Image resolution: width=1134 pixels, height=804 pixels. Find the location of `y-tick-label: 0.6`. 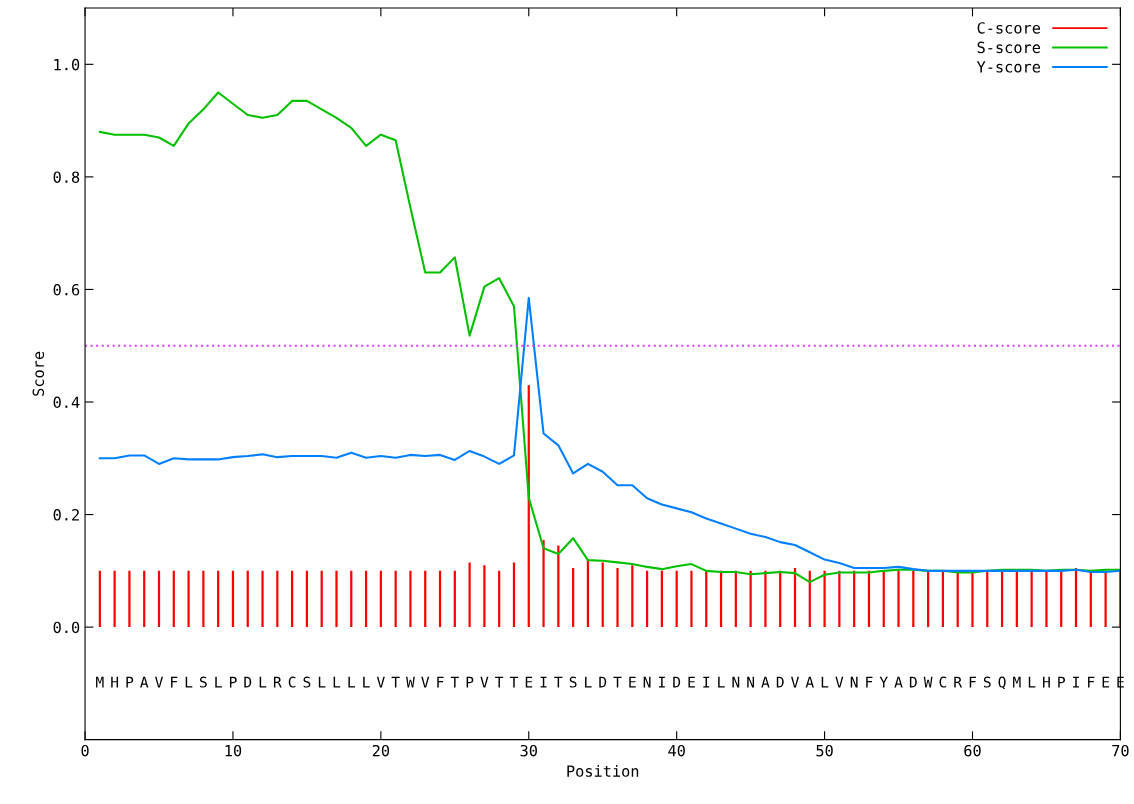

y-tick-label: 0.6 is located at coordinates (66, 289).